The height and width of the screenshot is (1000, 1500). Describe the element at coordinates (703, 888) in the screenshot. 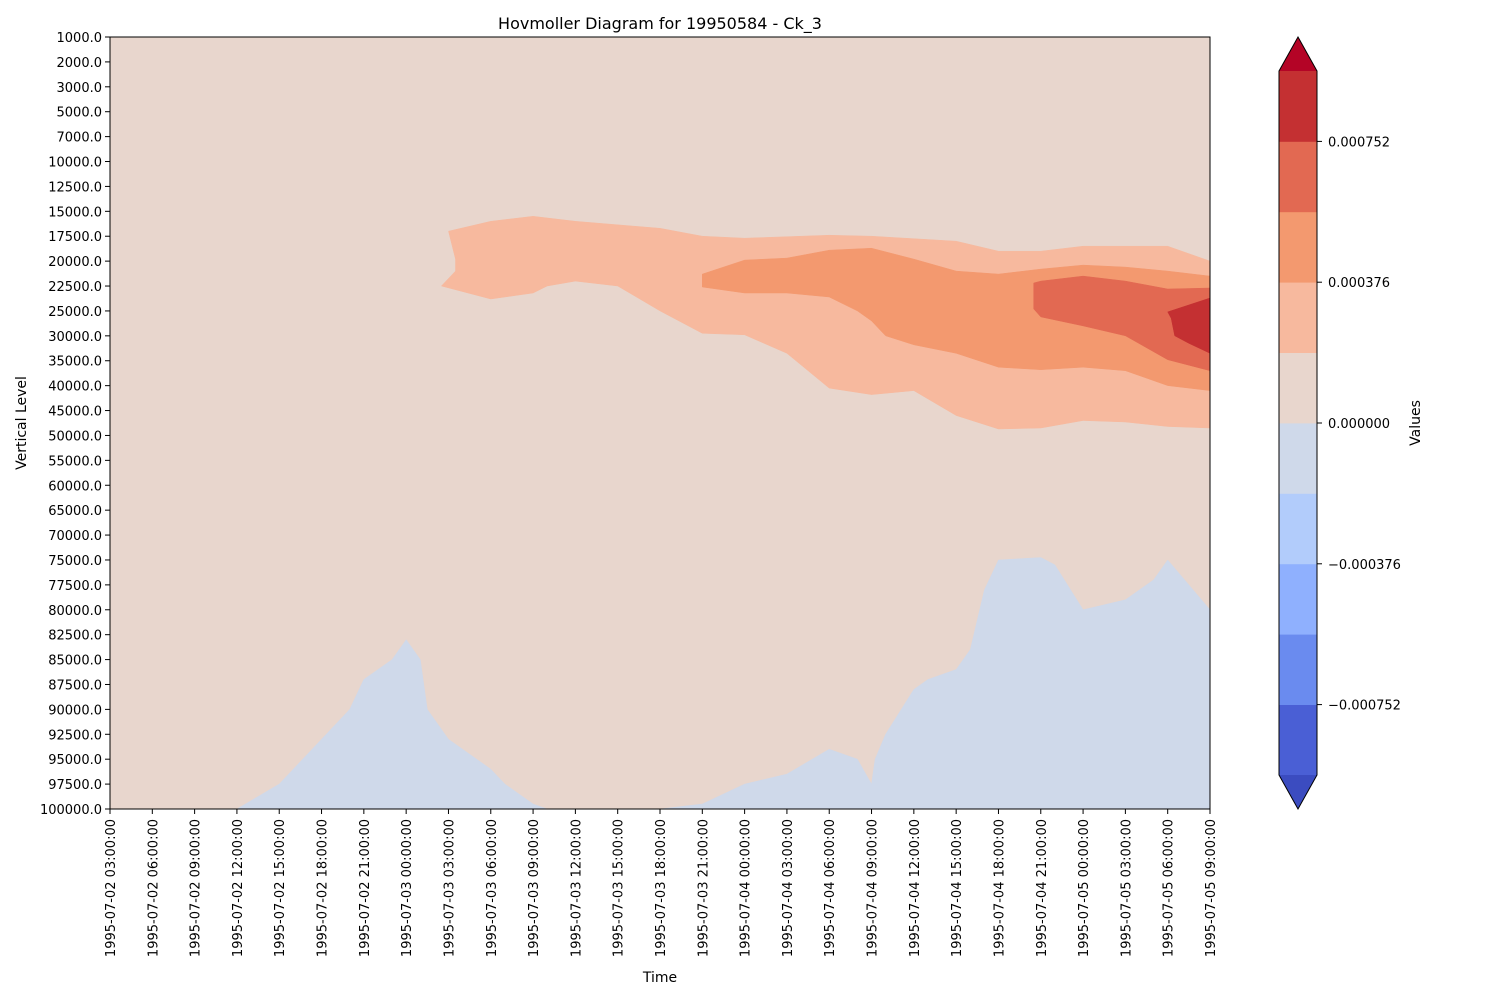

I see `x-tick-label: 1995-07-03 21:00:00` at that location.